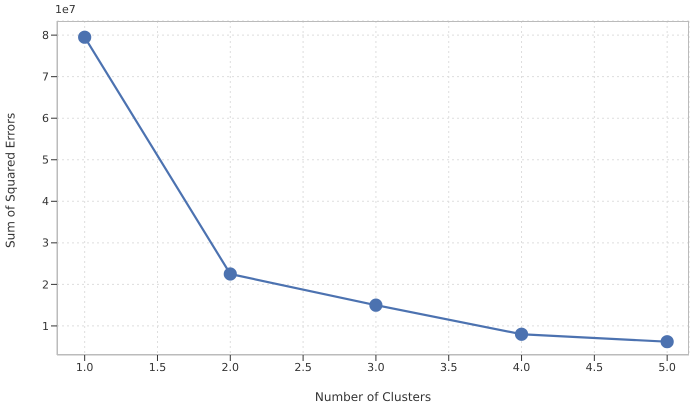 Image resolution: width=697 pixels, height=405 pixels. Describe the element at coordinates (45, 35) in the screenshot. I see `y-tick-label: 8` at that location.